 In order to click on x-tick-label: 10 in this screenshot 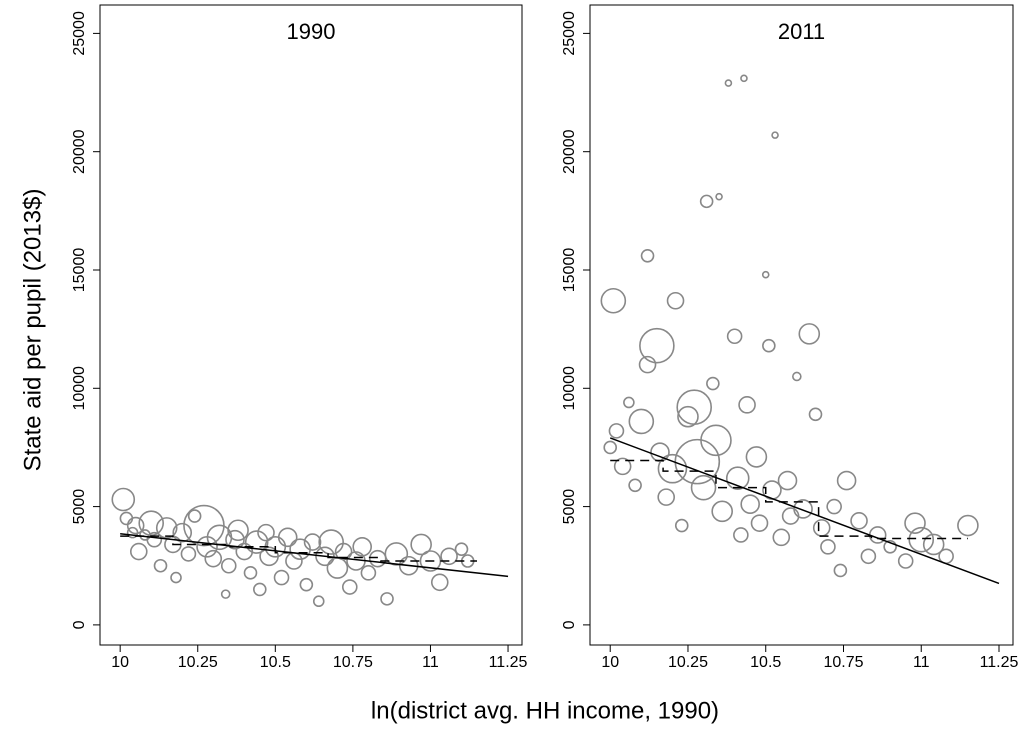, I will do `click(120, 662)`.